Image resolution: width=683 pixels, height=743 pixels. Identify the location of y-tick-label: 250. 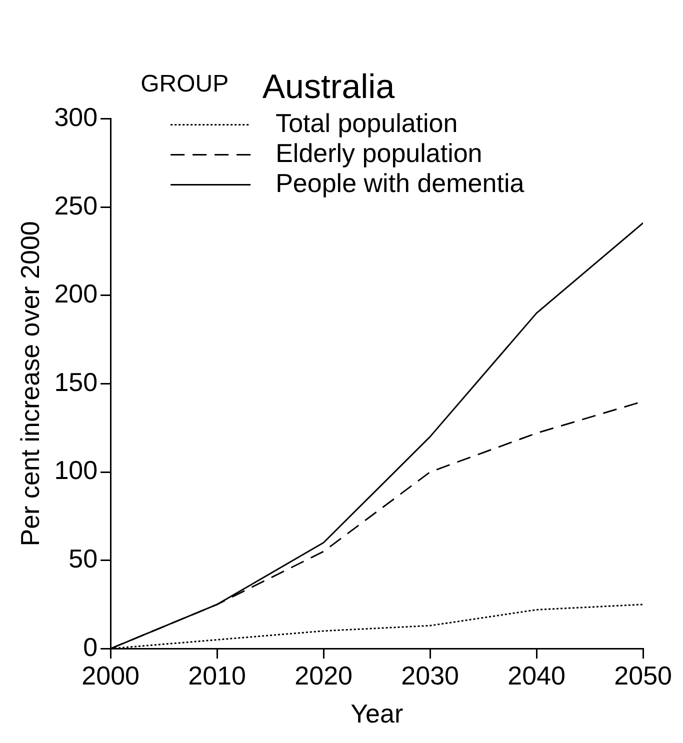
(76, 205).